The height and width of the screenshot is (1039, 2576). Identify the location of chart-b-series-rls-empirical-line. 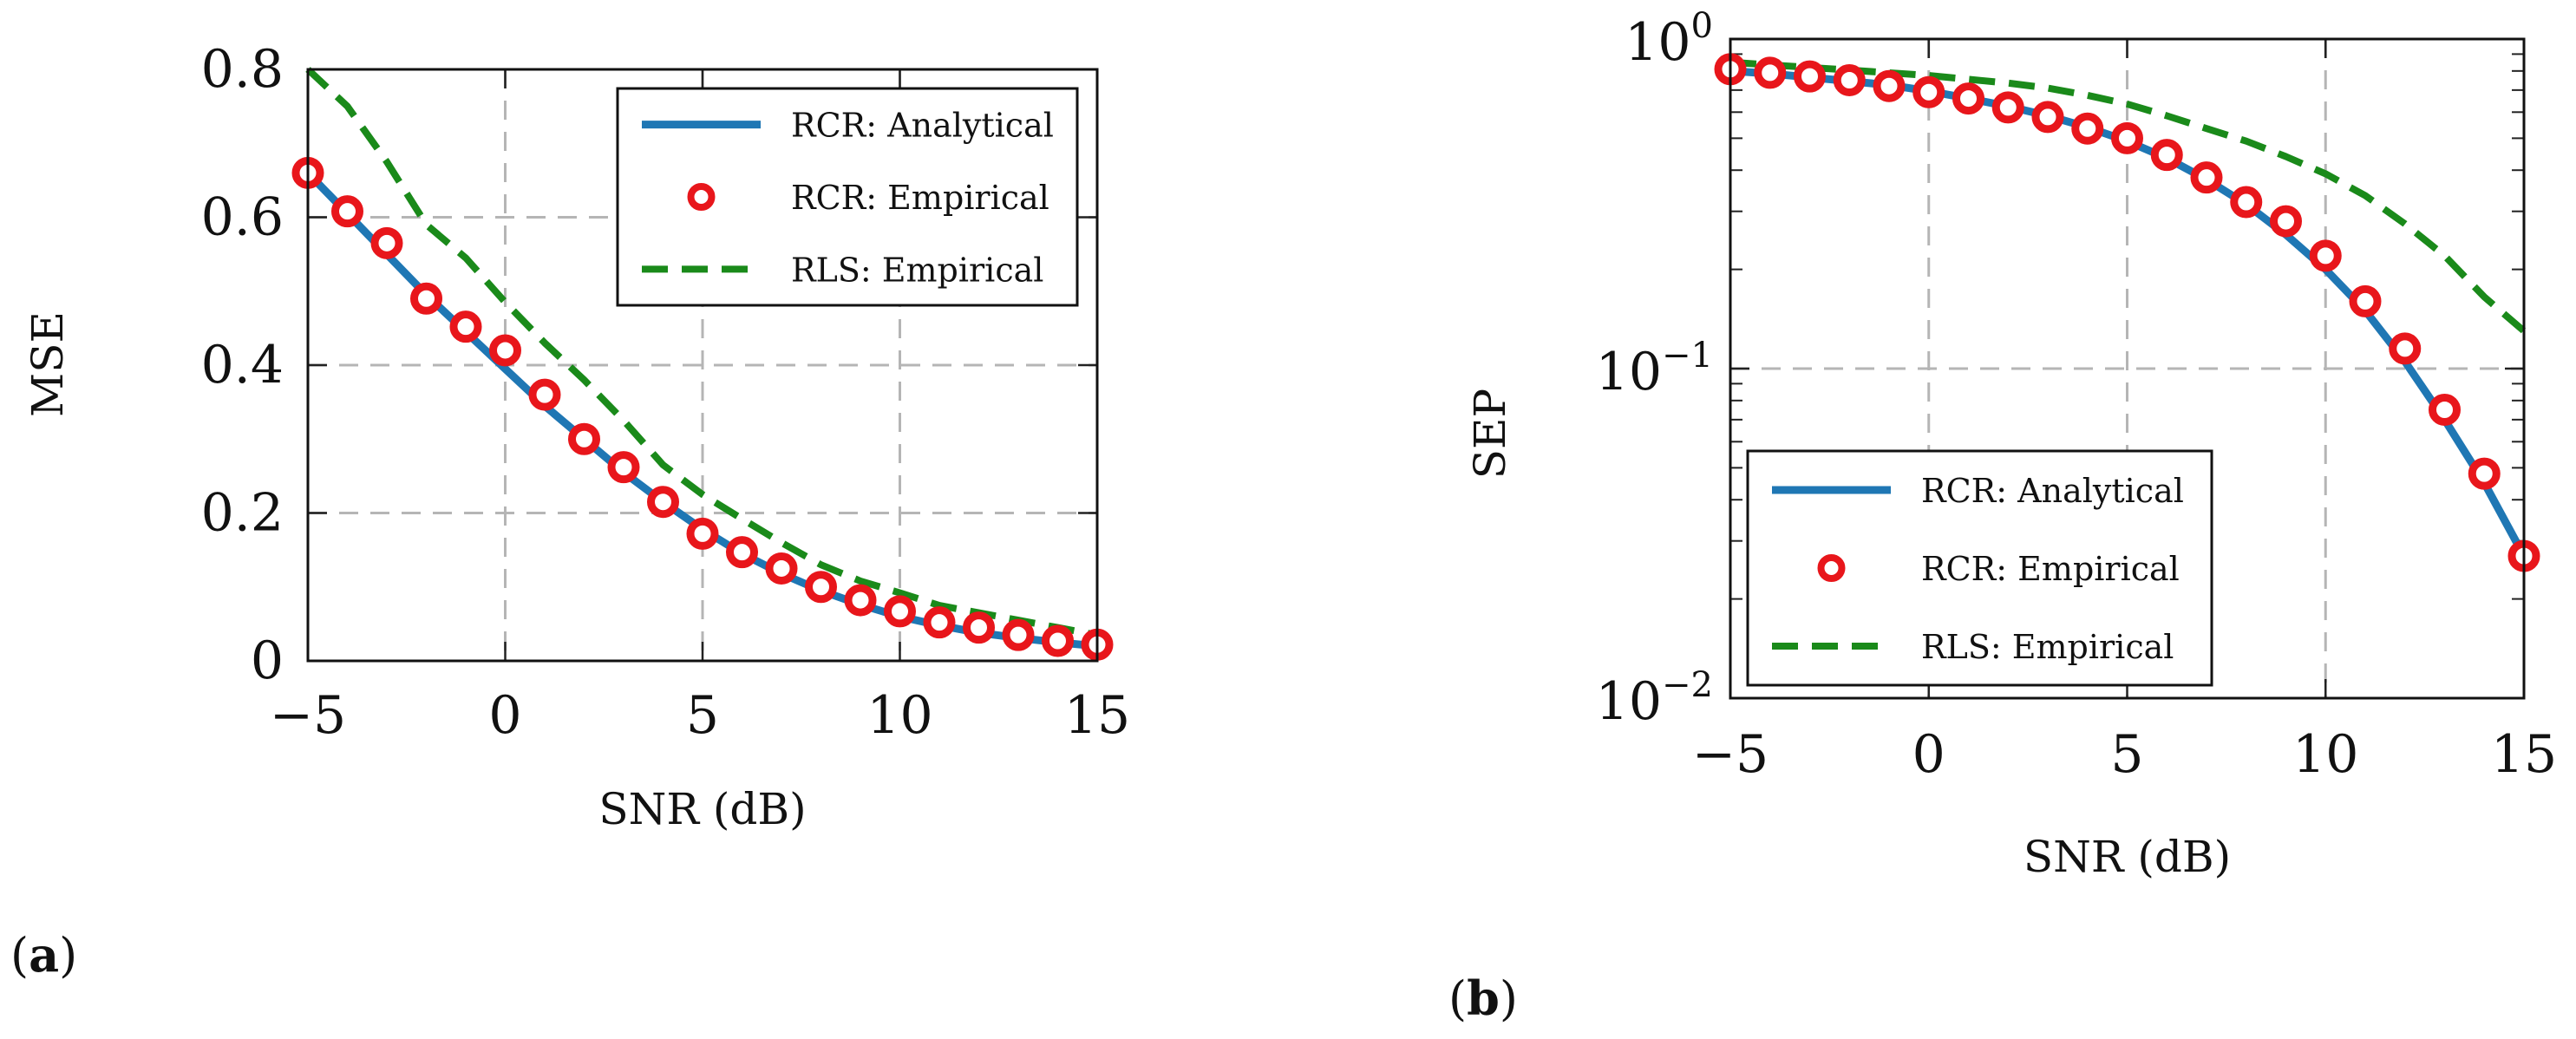
(2128, 196).